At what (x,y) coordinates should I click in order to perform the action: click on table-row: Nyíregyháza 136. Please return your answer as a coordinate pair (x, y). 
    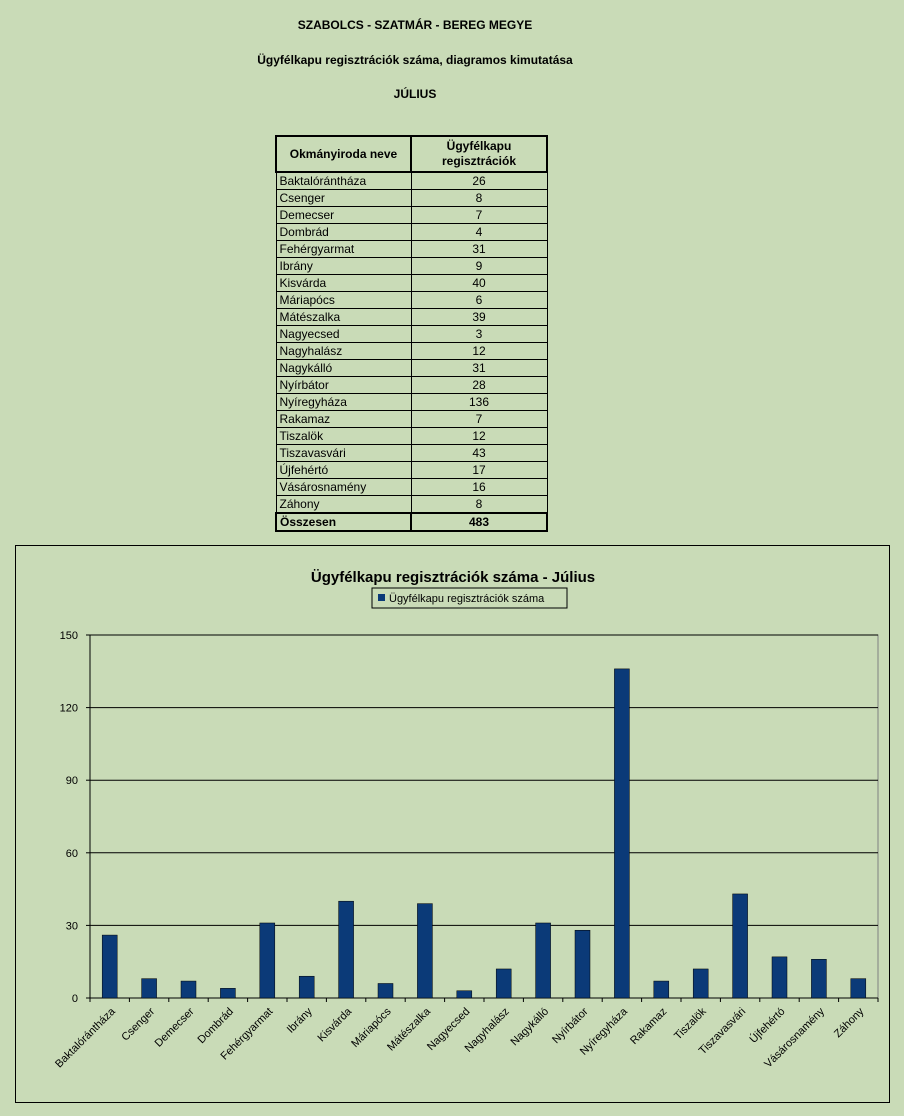
    Looking at the image, I should click on (411, 402).